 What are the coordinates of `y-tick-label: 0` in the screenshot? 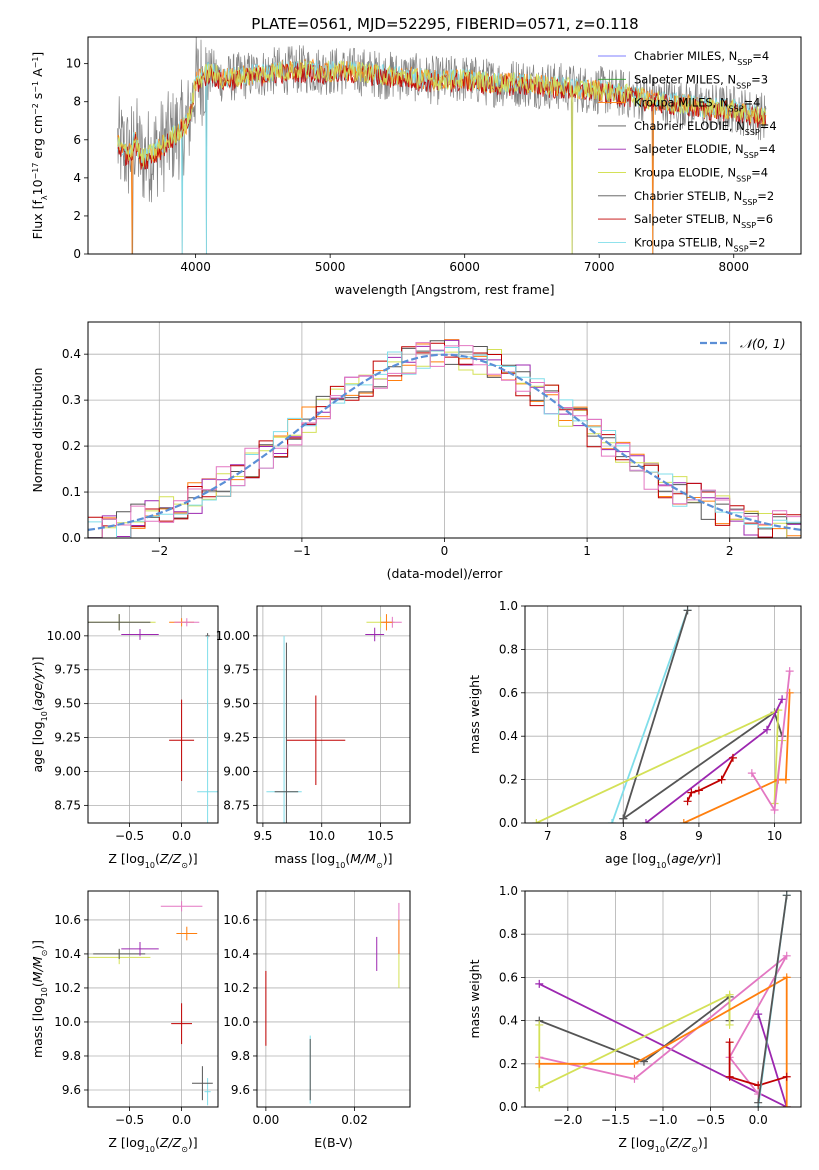 It's located at (77, 254).